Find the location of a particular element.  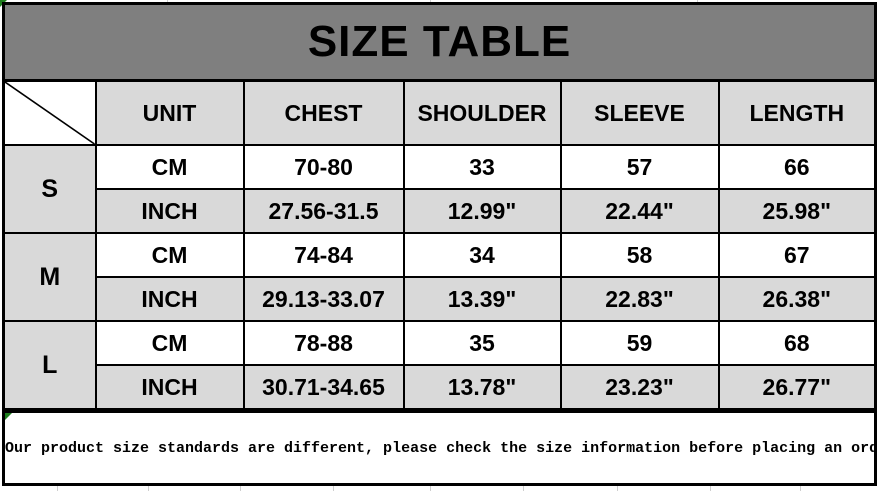

s-inch-shoulder-cell: 12.99" is located at coordinates (482, 211).